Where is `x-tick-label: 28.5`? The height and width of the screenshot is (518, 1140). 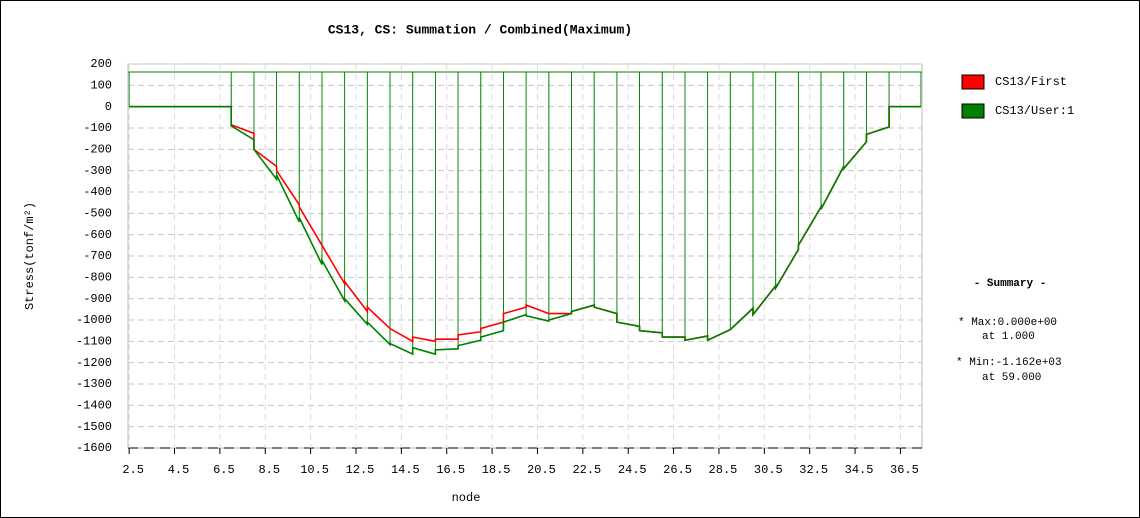
x-tick-label: 28.5 is located at coordinates (723, 470).